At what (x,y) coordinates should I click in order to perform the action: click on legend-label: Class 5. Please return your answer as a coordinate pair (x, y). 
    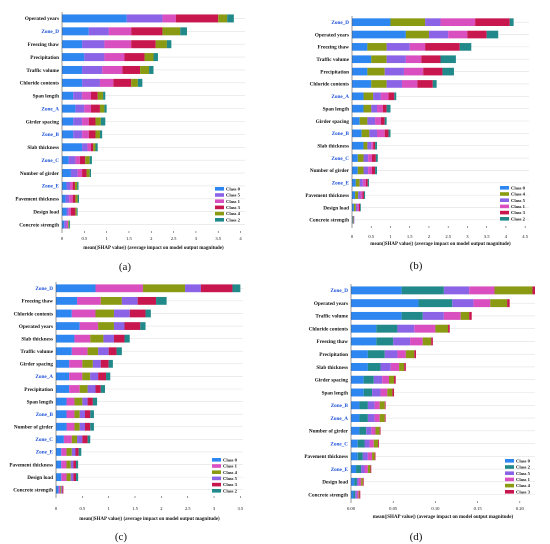
    Looking at the image, I should click on (518, 200).